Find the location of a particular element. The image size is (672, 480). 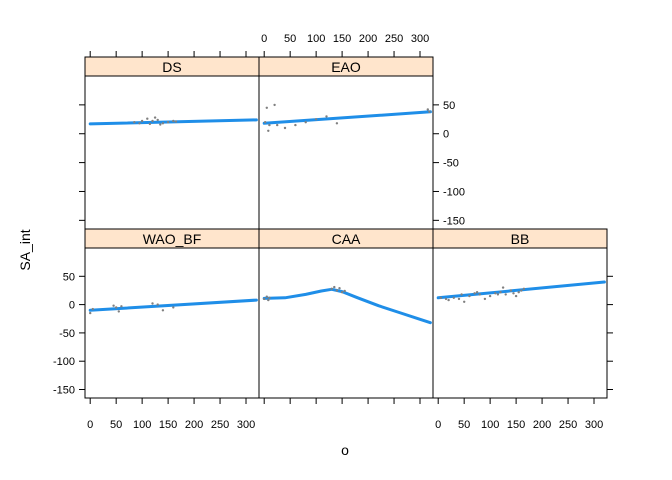

x-axis-top-eao-label-50: 50 is located at coordinates (290, 39).